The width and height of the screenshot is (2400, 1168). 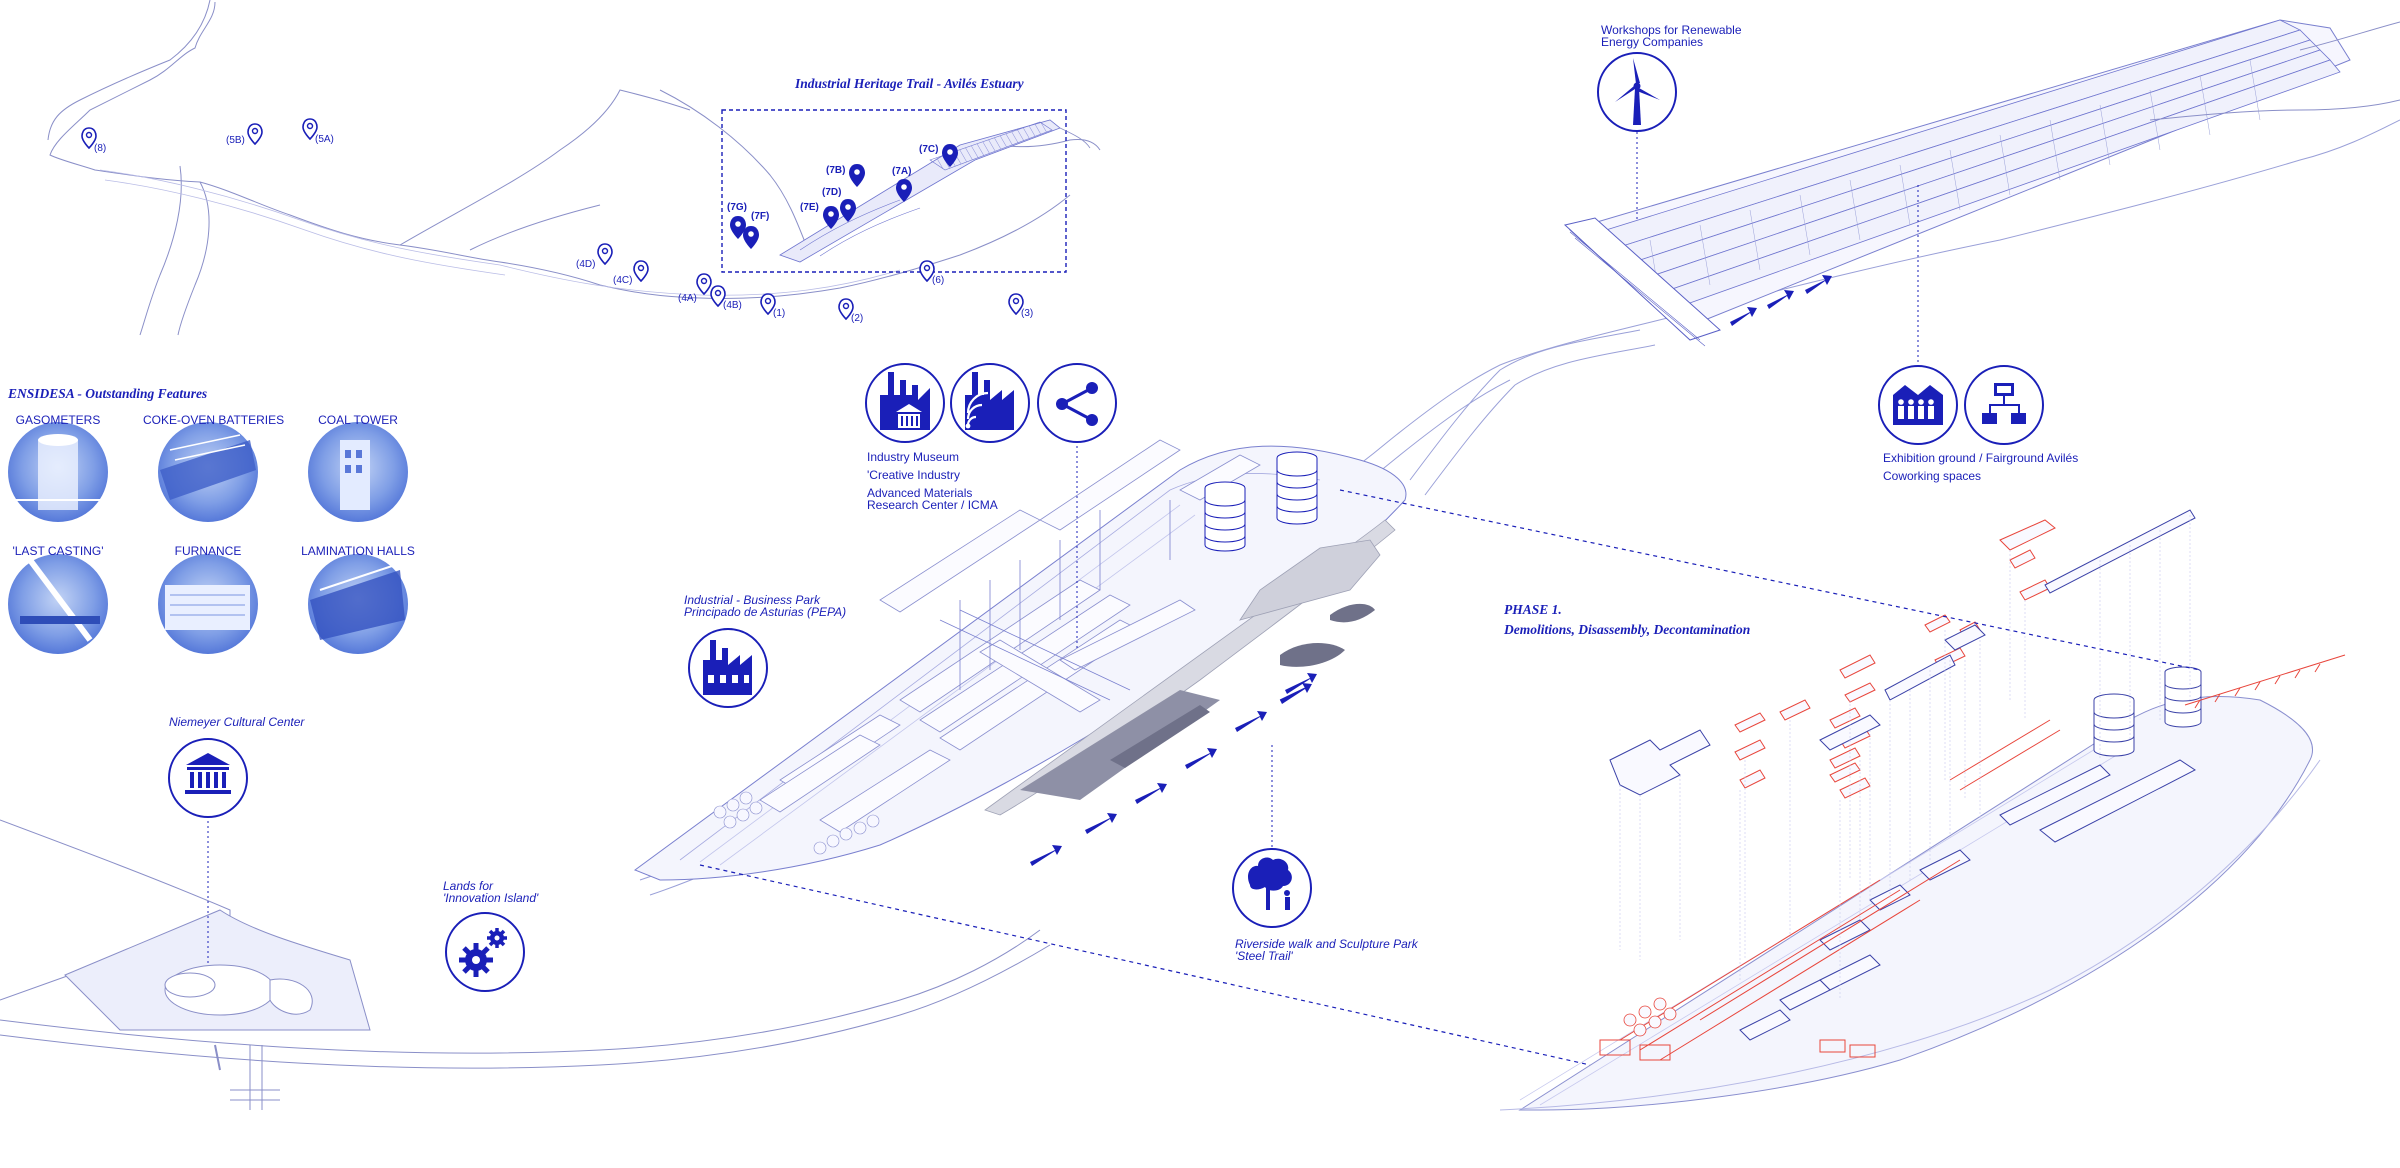 I want to click on flow-arrows, so click(x=1173, y=769).